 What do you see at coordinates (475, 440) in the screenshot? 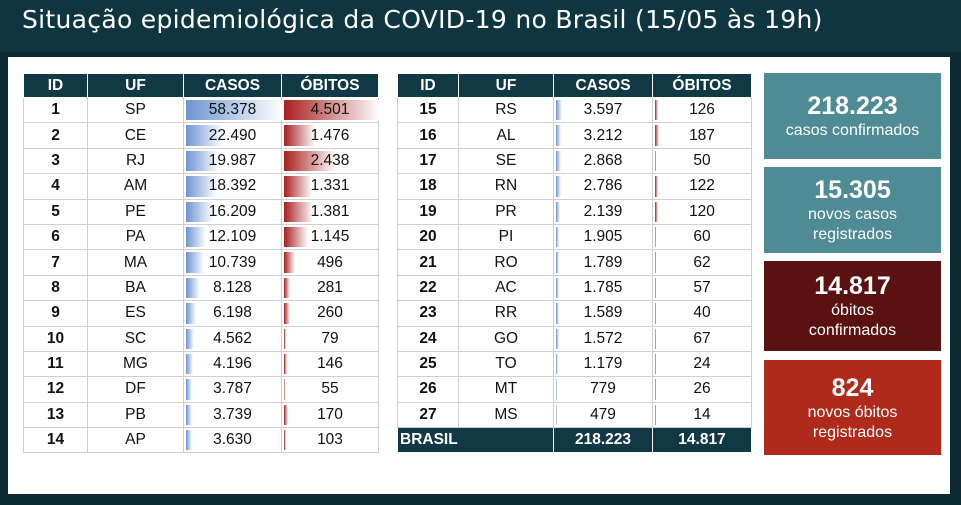
I see `total-label: BRASIL` at bounding box center [475, 440].